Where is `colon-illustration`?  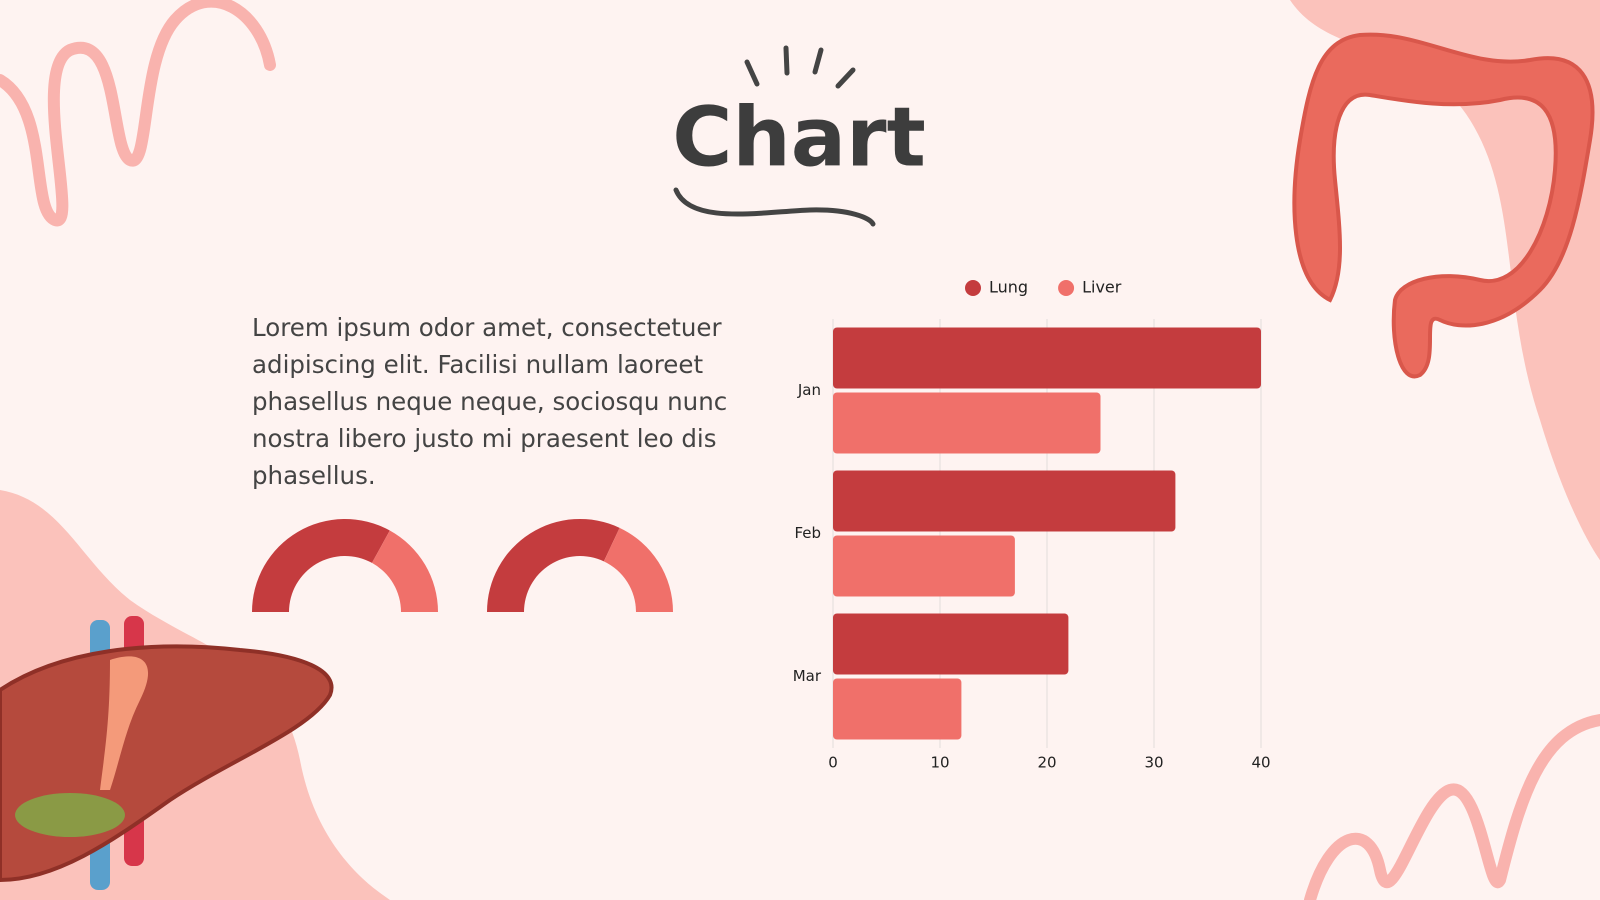 colon-illustration is located at coordinates (1443, 205).